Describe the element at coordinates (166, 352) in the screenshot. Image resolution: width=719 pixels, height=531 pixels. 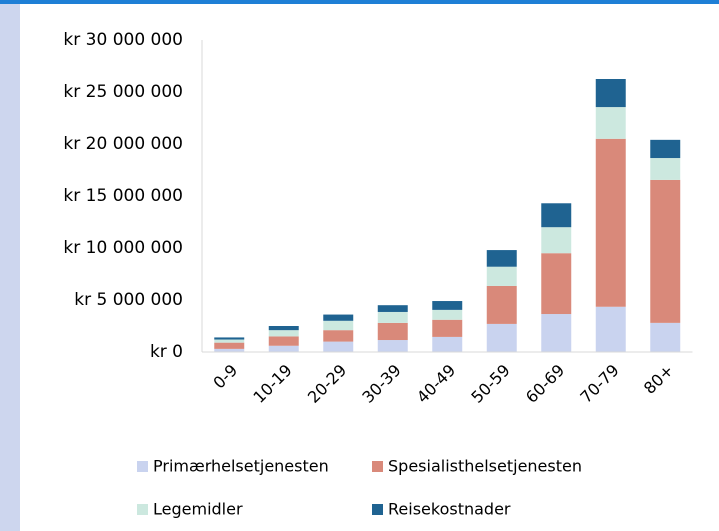
I see `y-tick-label: kr 0` at that location.